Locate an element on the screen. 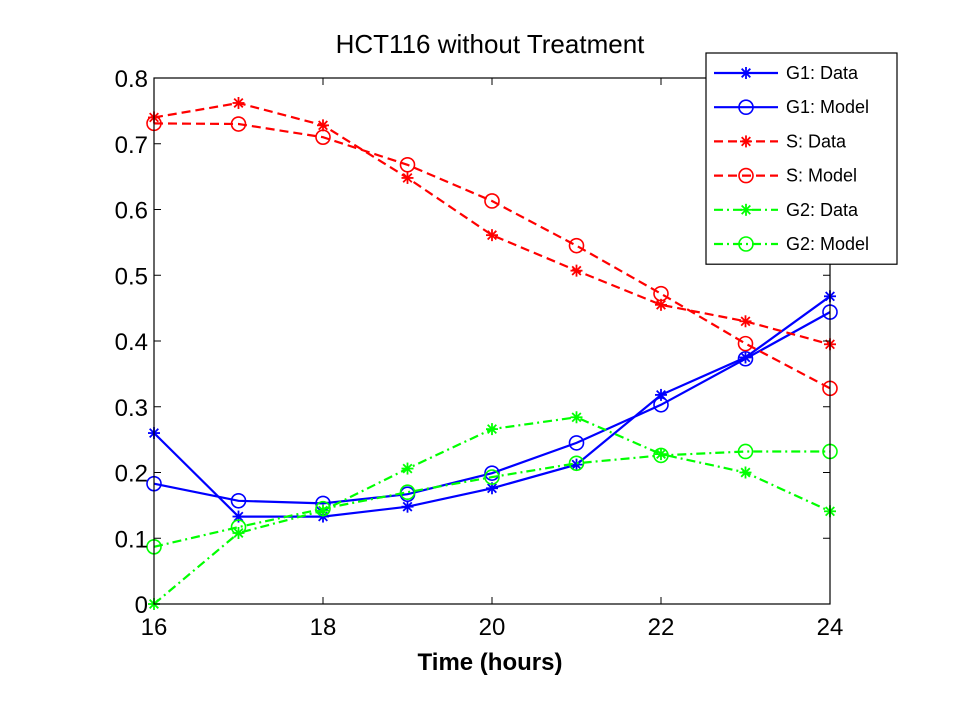  y-tick-label: 0.7 is located at coordinates (131, 145).